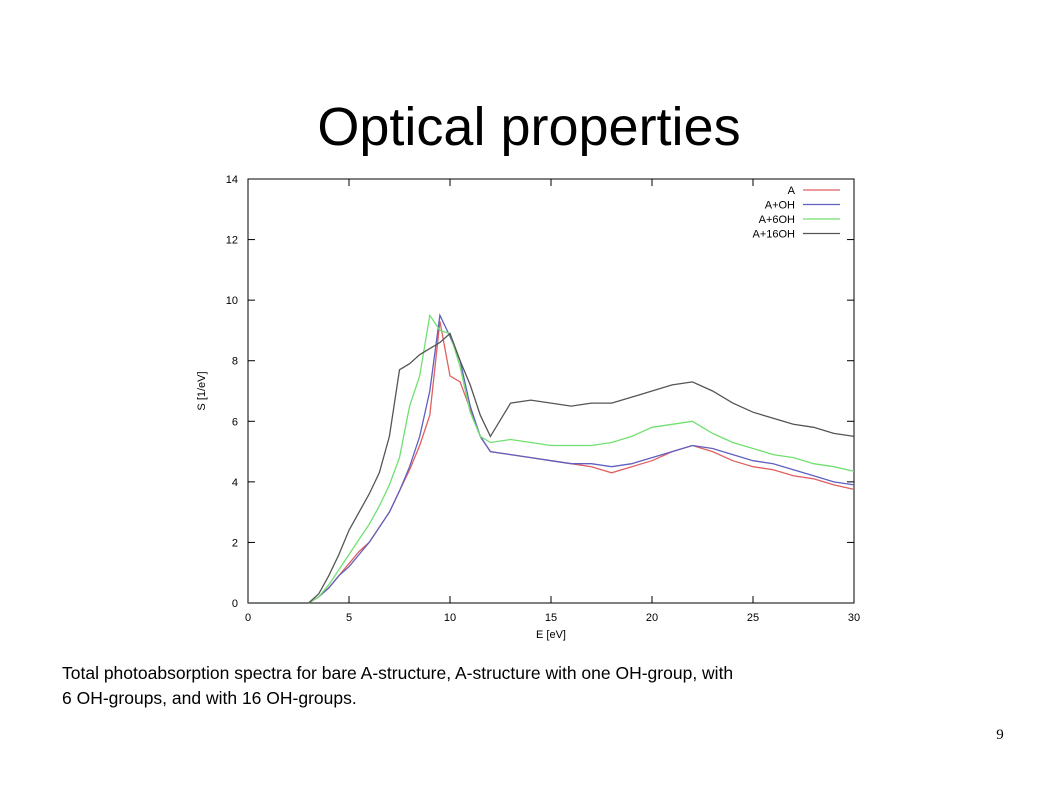  What do you see at coordinates (1000, 735) in the screenshot?
I see `page-number: 9` at bounding box center [1000, 735].